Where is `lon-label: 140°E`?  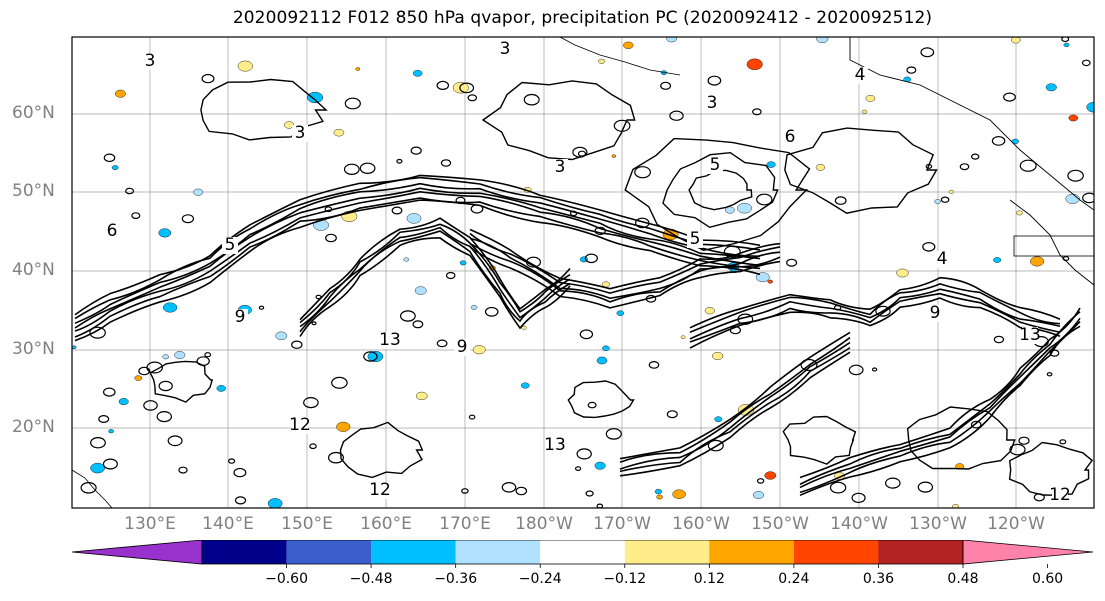 lon-label: 140°E is located at coordinates (228, 524).